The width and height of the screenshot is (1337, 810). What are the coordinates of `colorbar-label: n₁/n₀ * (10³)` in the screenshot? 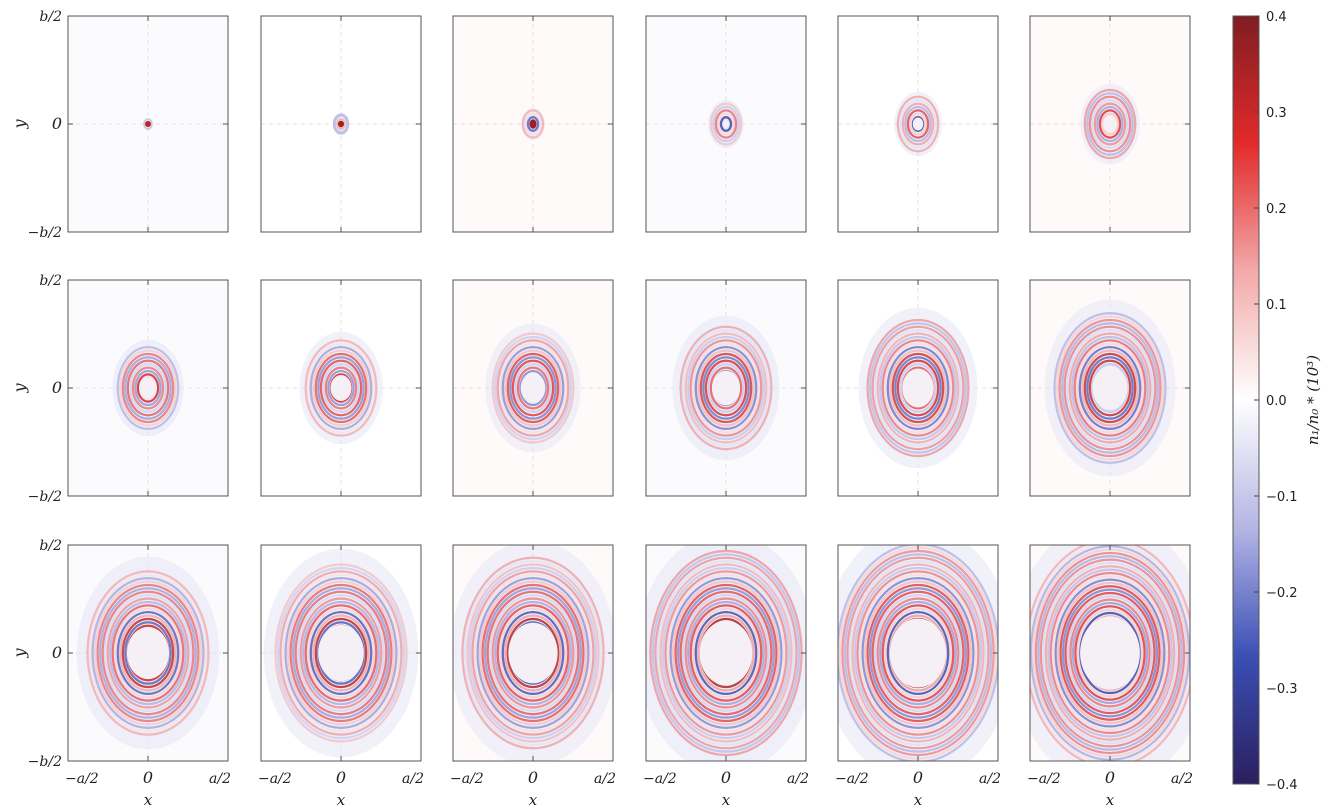 It's located at (1313, 400).